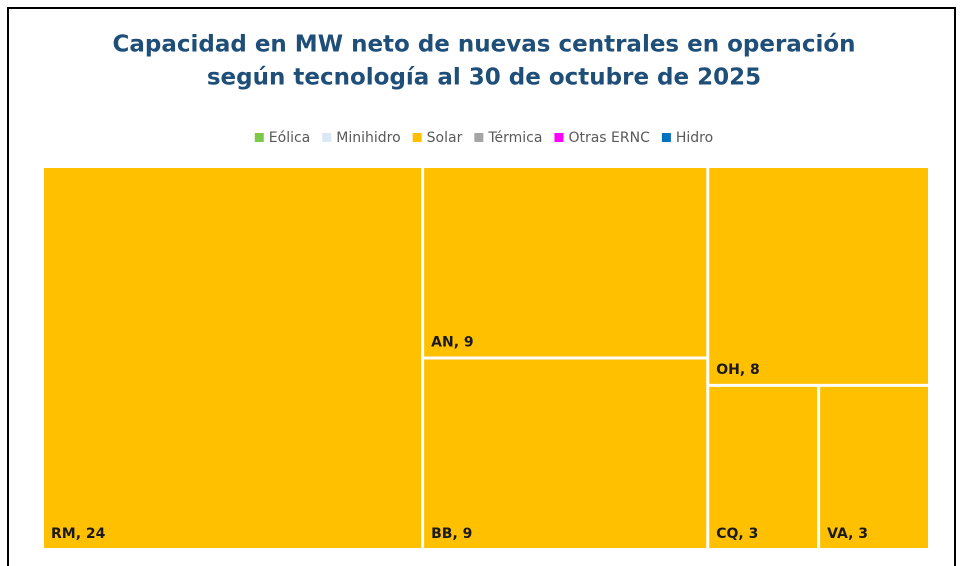 The height and width of the screenshot is (566, 963). Describe the element at coordinates (445, 138) in the screenshot. I see `legend-label: Solar` at that location.